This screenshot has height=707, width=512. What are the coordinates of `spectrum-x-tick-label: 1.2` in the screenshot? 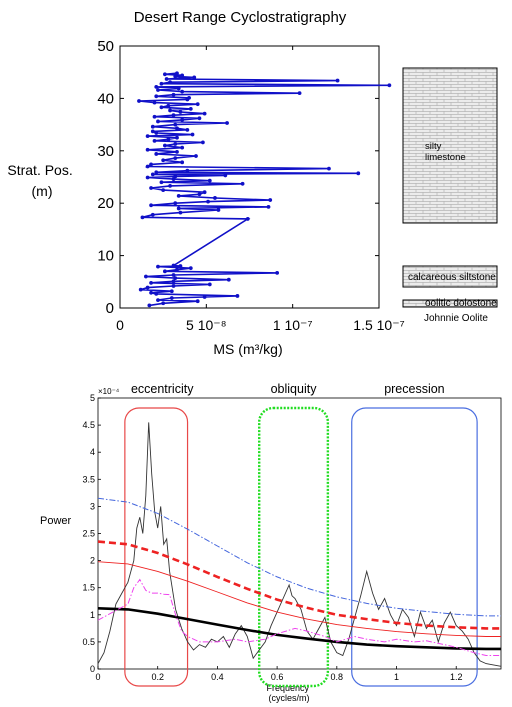 It's located at (456, 677).